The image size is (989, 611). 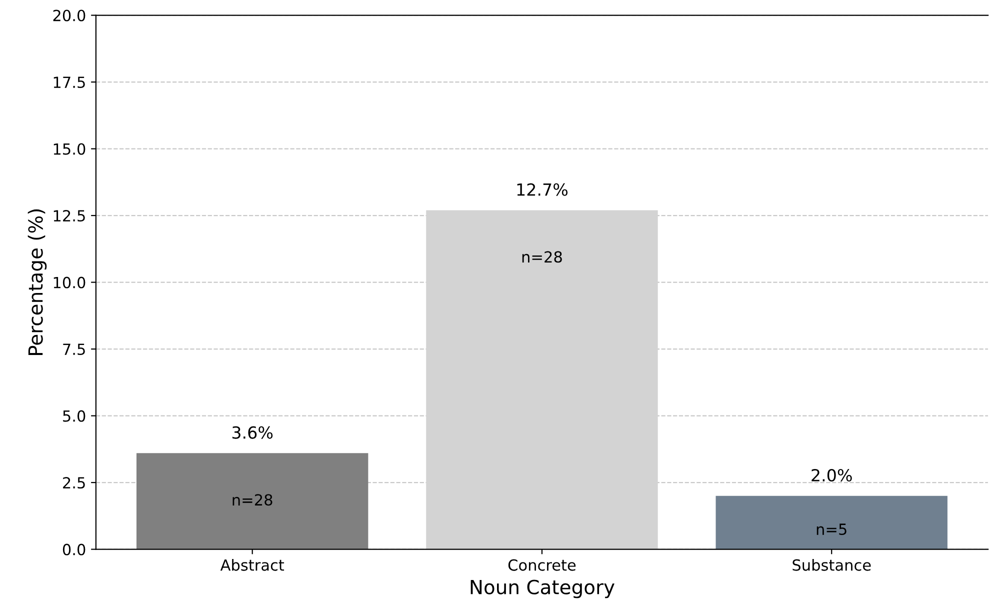 I want to click on y-tick-label: 0.0, so click(x=74, y=550).